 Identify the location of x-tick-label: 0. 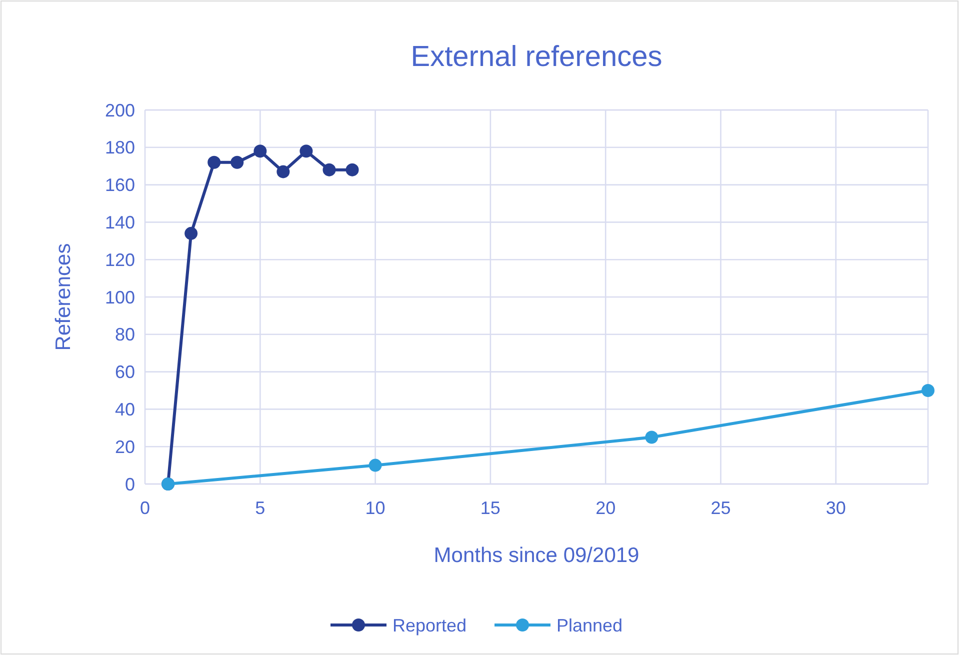
(145, 508).